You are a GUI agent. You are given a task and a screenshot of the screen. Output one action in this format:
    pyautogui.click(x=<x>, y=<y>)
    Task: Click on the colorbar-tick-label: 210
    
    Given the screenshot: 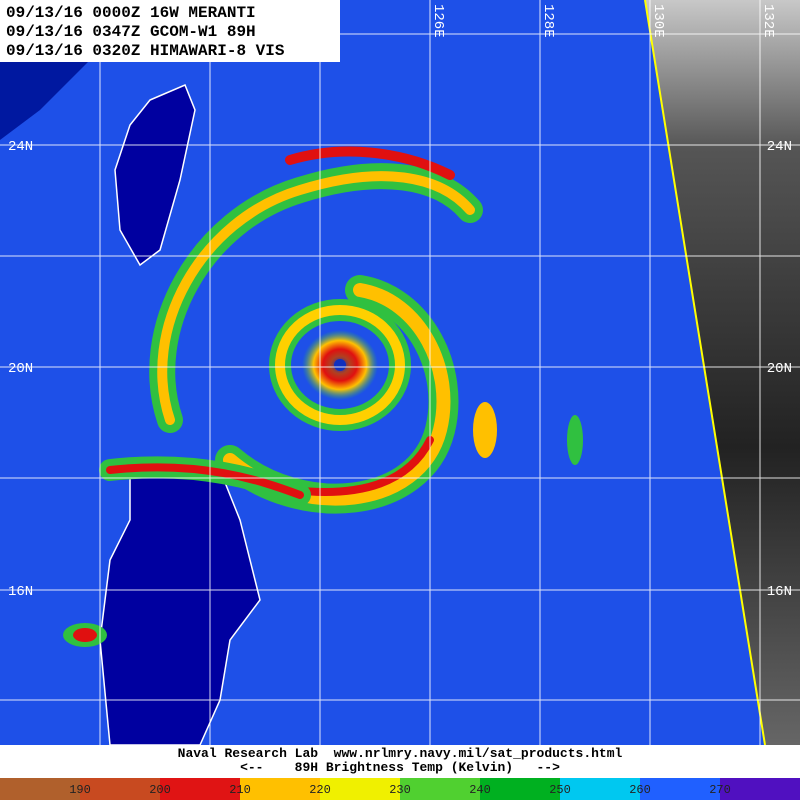 What is the action you would take?
    pyautogui.click(x=240, y=790)
    